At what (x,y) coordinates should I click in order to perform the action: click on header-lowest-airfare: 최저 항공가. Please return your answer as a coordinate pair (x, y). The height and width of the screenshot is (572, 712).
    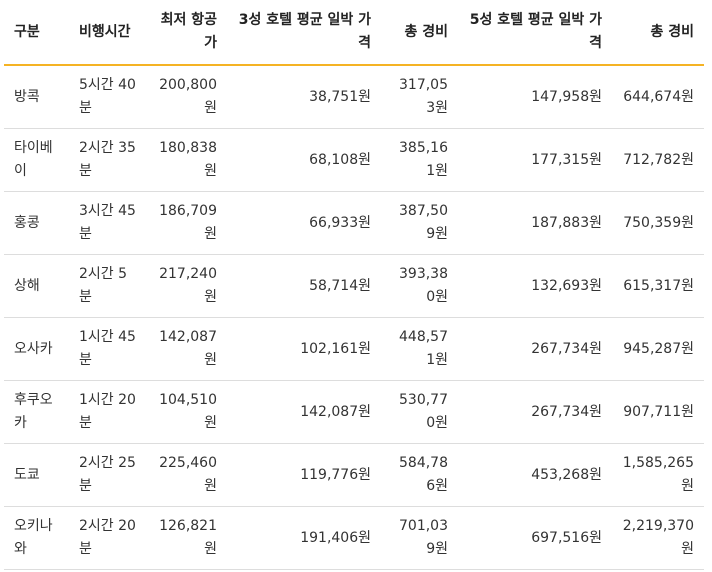
    Looking at the image, I should click on (188, 33).